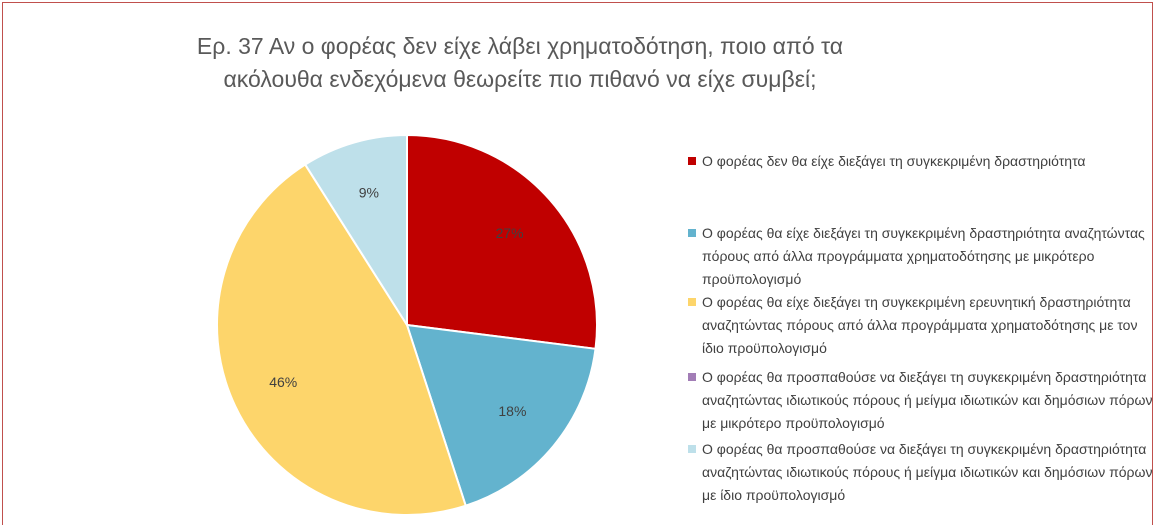 This screenshot has height=525, width=1157. What do you see at coordinates (283, 382) in the screenshot?
I see `data-label: 46%` at bounding box center [283, 382].